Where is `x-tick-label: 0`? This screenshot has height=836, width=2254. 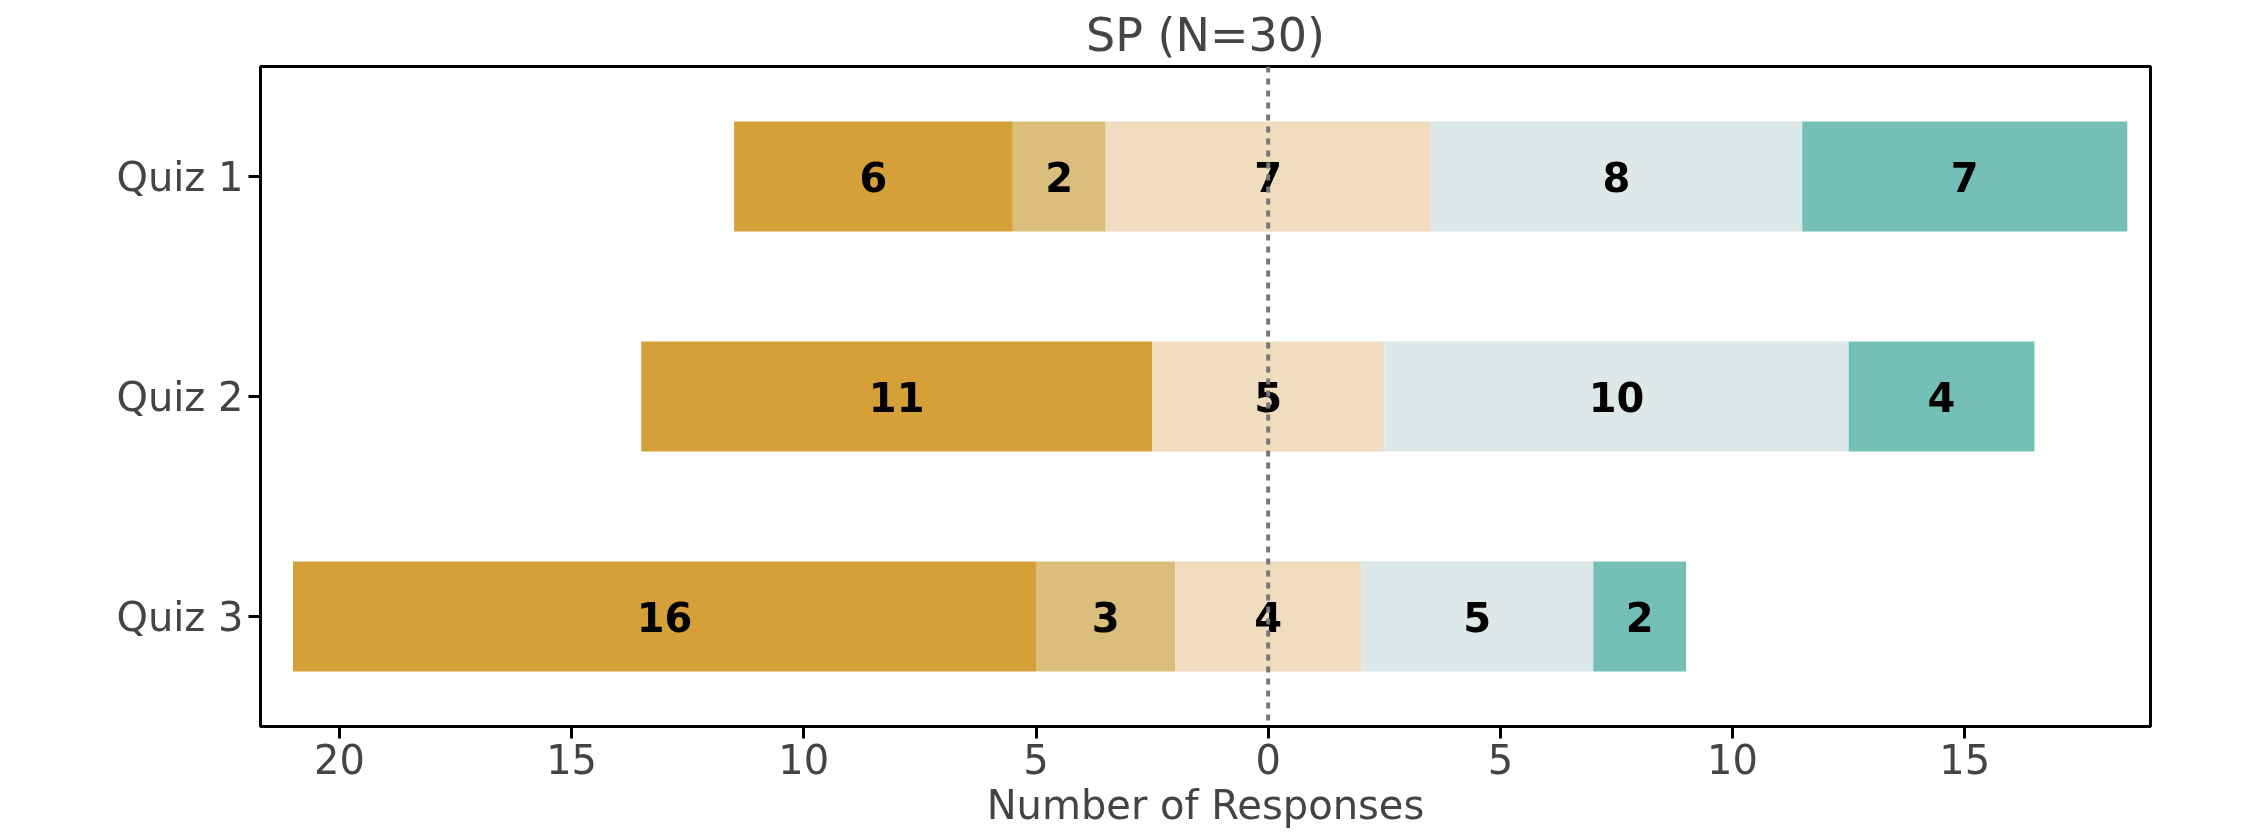 x-tick-label: 0 is located at coordinates (1268, 759).